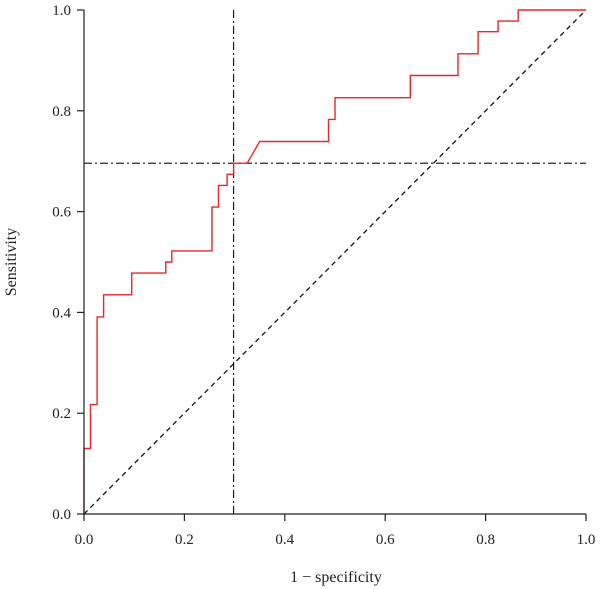 The width and height of the screenshot is (600, 589). What do you see at coordinates (61, 515) in the screenshot?
I see `y-tick-label: 0.0` at bounding box center [61, 515].